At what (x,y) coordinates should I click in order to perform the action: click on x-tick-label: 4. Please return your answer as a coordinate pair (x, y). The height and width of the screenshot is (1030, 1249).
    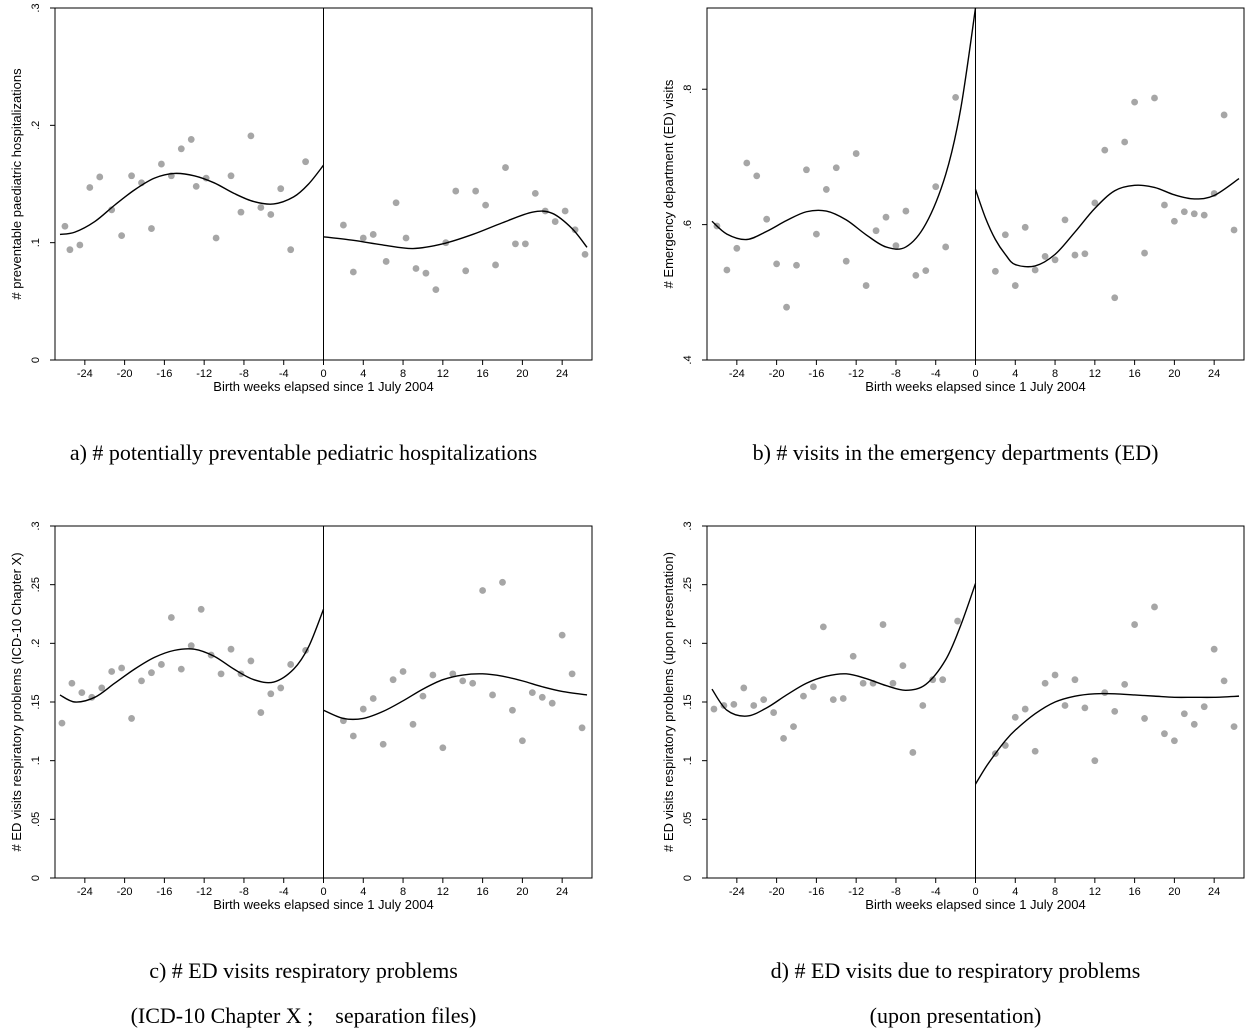
    Looking at the image, I should click on (1015, 374).